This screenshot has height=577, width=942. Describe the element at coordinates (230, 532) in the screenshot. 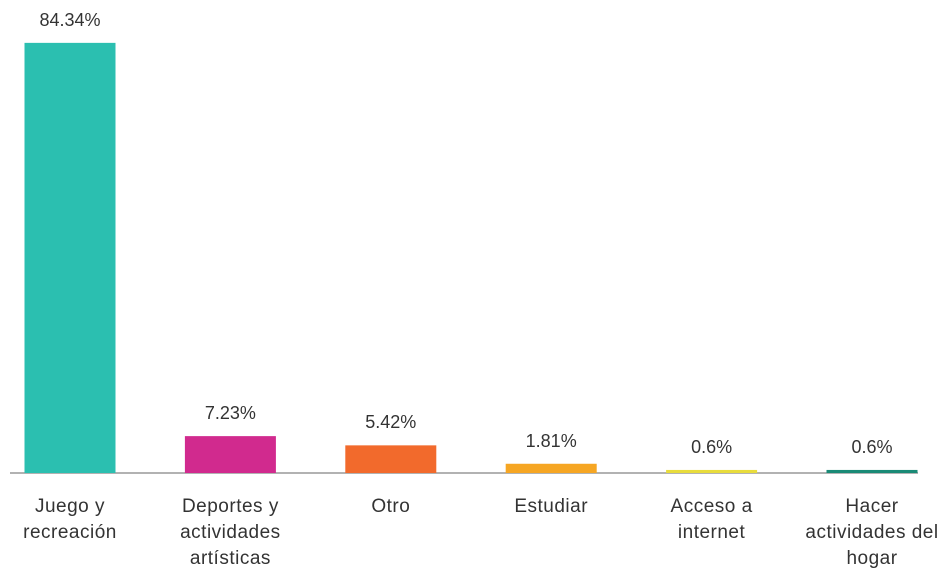

I see `category-label: Deportes y actividades artísticas` at that location.